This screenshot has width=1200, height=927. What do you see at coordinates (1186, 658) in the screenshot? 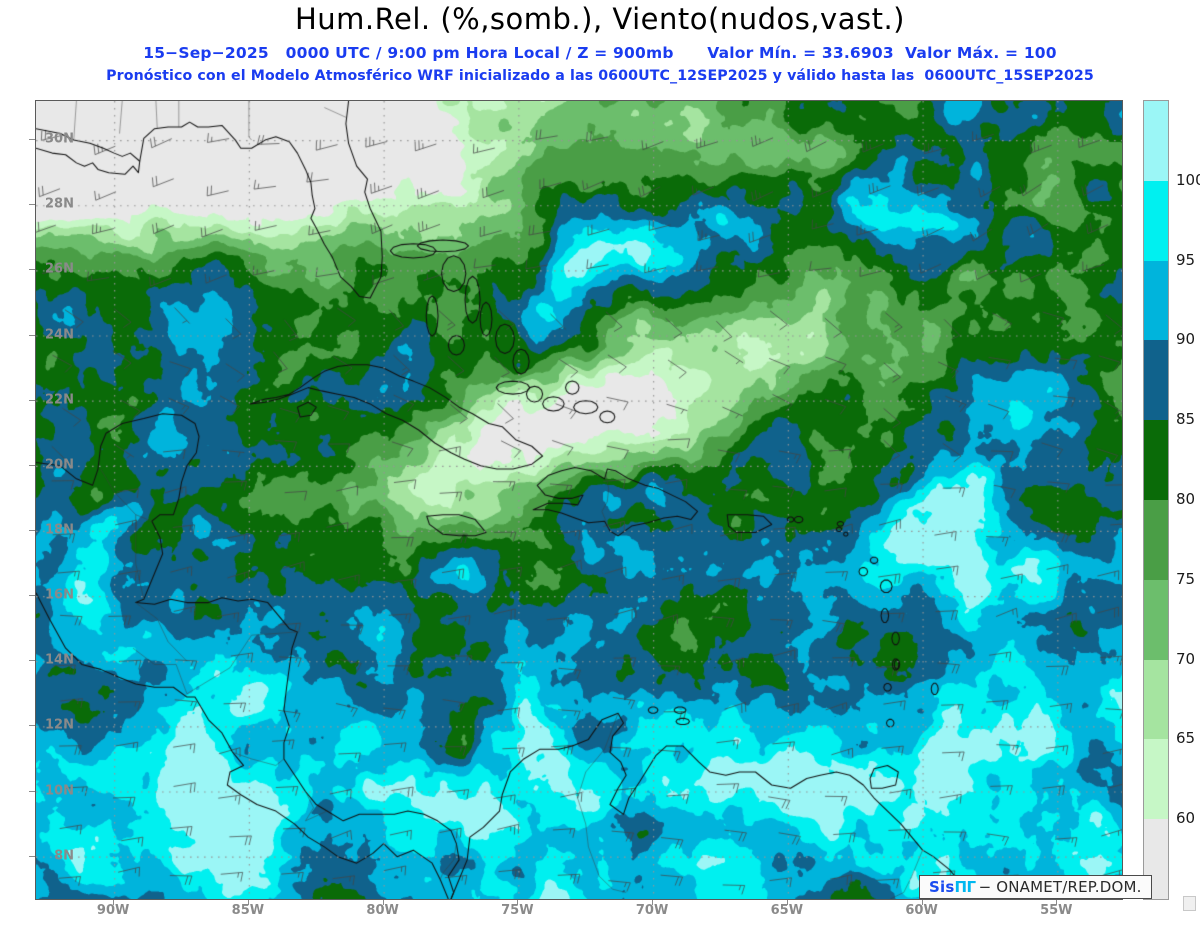
I see `colorbar-label-70: 70` at bounding box center [1186, 658].